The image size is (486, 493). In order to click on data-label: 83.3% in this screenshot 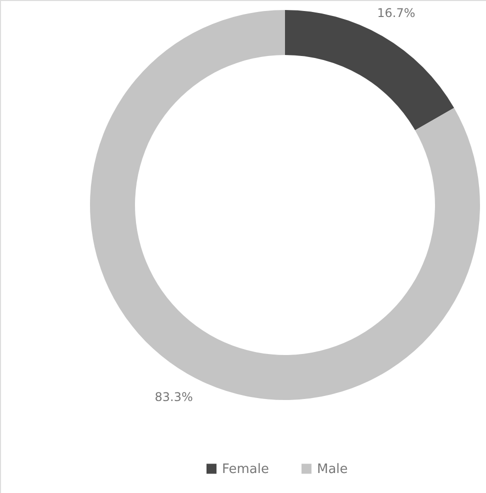, I will do `click(173, 397)`.